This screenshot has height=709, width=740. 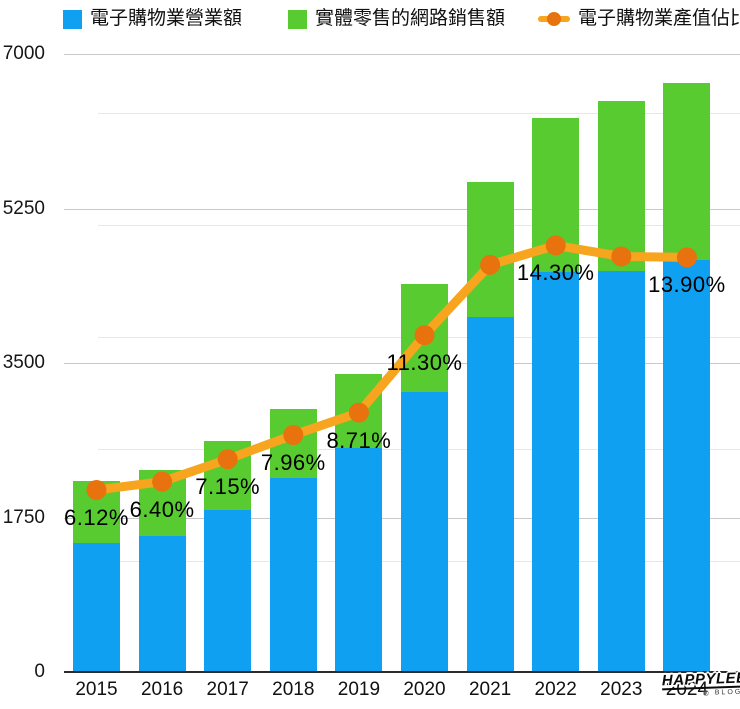 What do you see at coordinates (227, 689) in the screenshot?
I see `x-axis-tick-2017: 2017` at bounding box center [227, 689].